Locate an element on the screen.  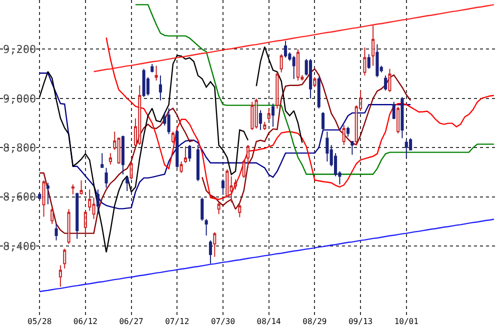
y-tick-label: 8,600 is located at coordinates (19, 197).